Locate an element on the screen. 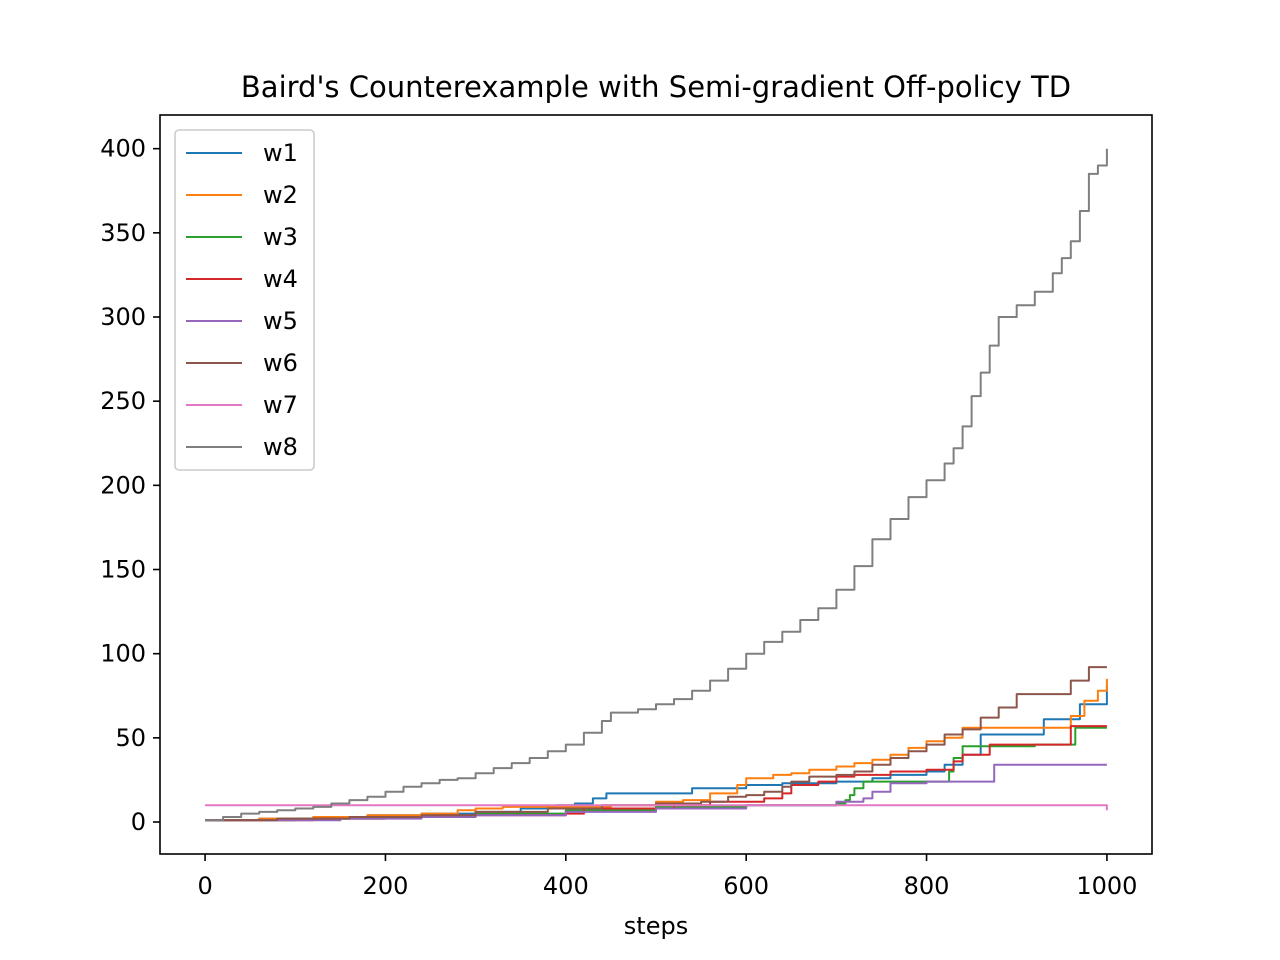 The height and width of the screenshot is (960, 1280). x-tick-label: 600 is located at coordinates (746, 886).